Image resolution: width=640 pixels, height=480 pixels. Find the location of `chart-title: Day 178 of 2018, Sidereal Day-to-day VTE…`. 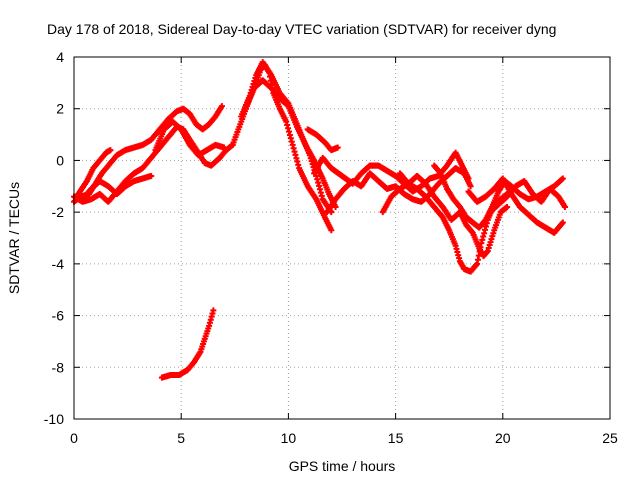

chart-title: Day 178 of 2018, Sidereal Day-to-day VTE… is located at coordinates (301, 29).